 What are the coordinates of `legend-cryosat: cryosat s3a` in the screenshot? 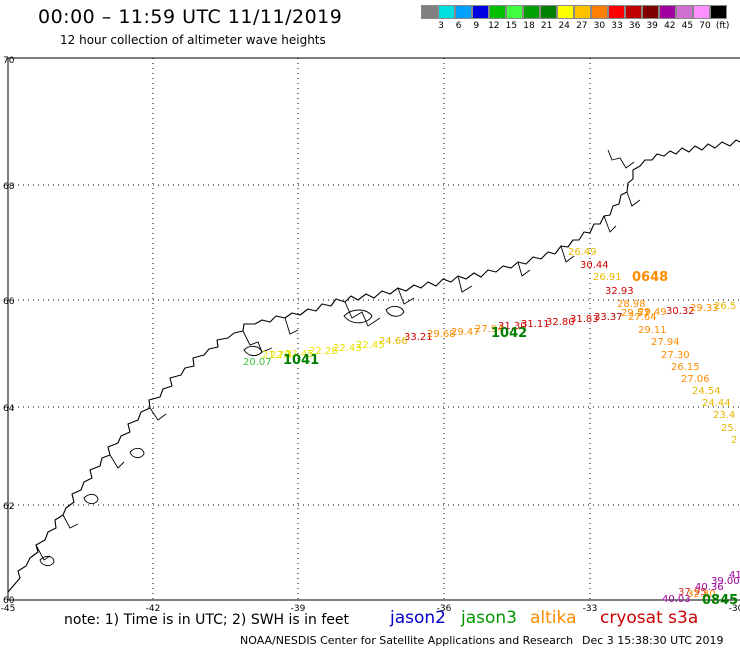 It's located at (649, 618).